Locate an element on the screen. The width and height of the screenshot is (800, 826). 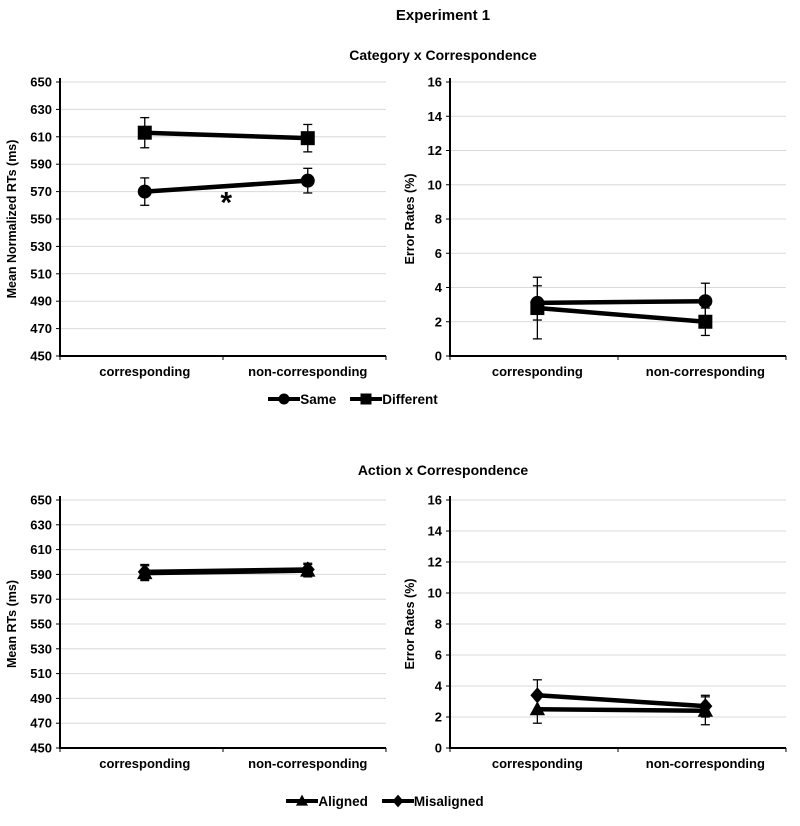
square-marker-icon is located at coordinates (366, 399).